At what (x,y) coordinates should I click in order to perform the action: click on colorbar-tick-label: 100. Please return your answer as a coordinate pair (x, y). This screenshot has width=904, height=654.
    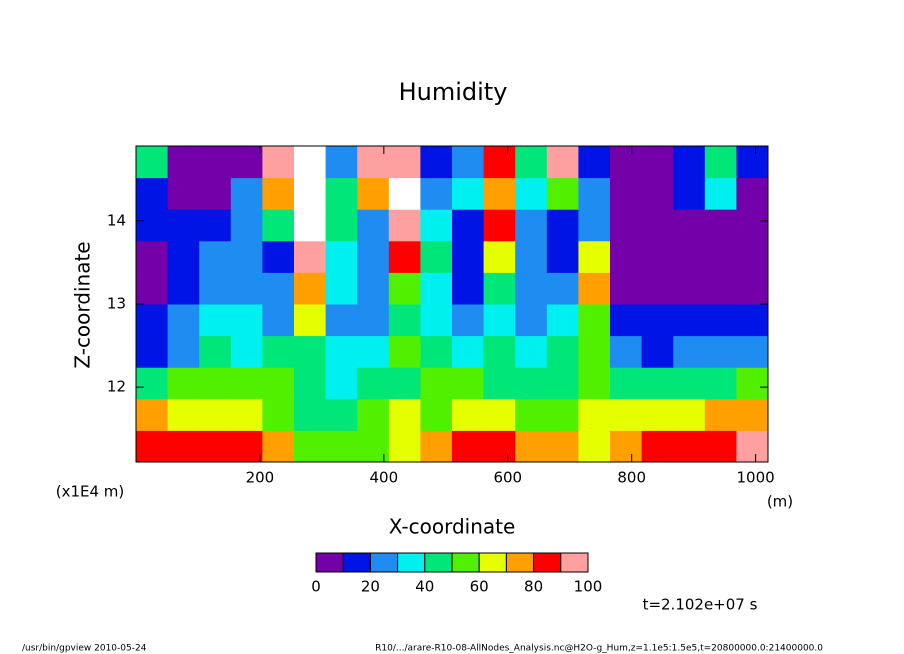
    Looking at the image, I should click on (588, 587).